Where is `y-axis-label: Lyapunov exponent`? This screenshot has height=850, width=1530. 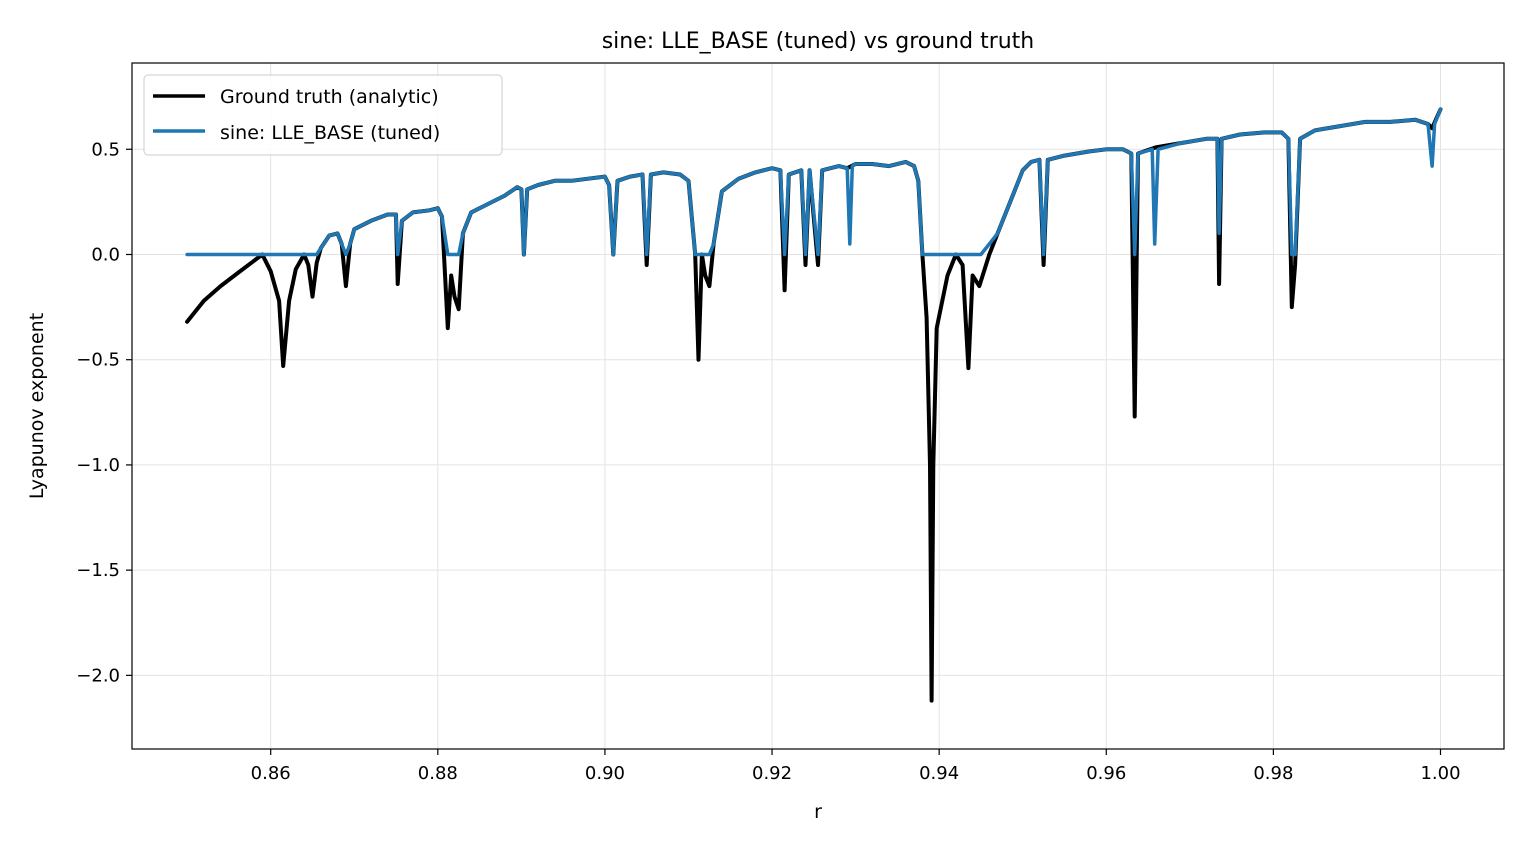
y-axis-label: Lyapunov exponent is located at coordinates (37, 406).